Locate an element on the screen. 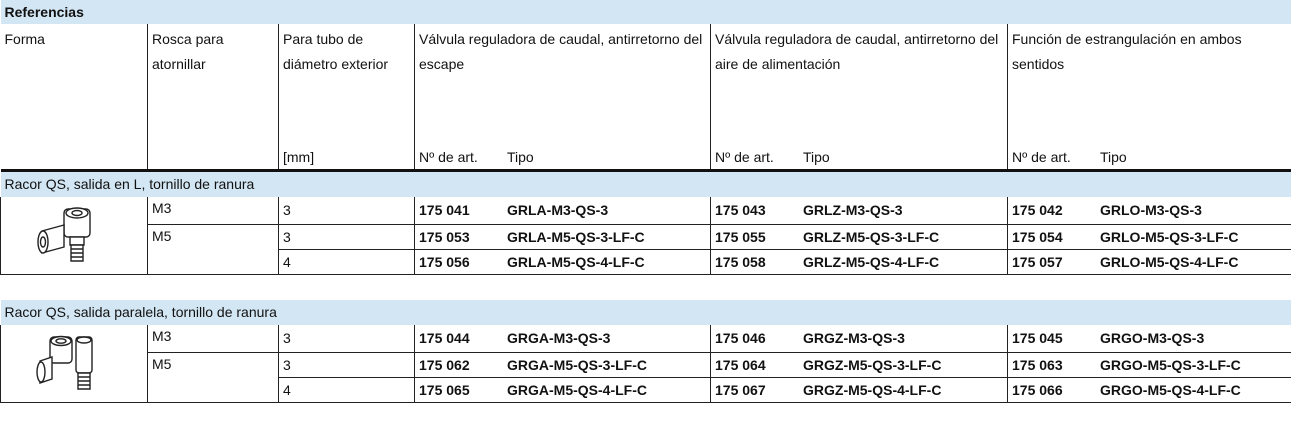 Image resolution: width=1301 pixels, height=446 pixels. blank-cell is located at coordinates (646, 288).